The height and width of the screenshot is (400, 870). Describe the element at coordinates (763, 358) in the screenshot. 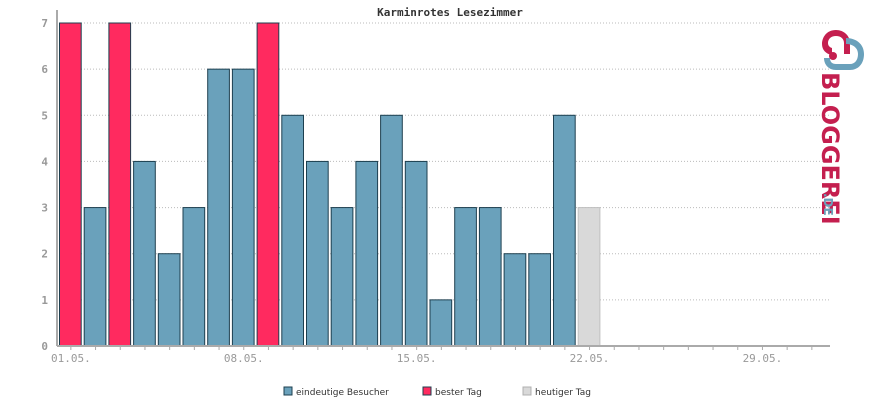

I see `x-tick-label: 29.05.` at that location.